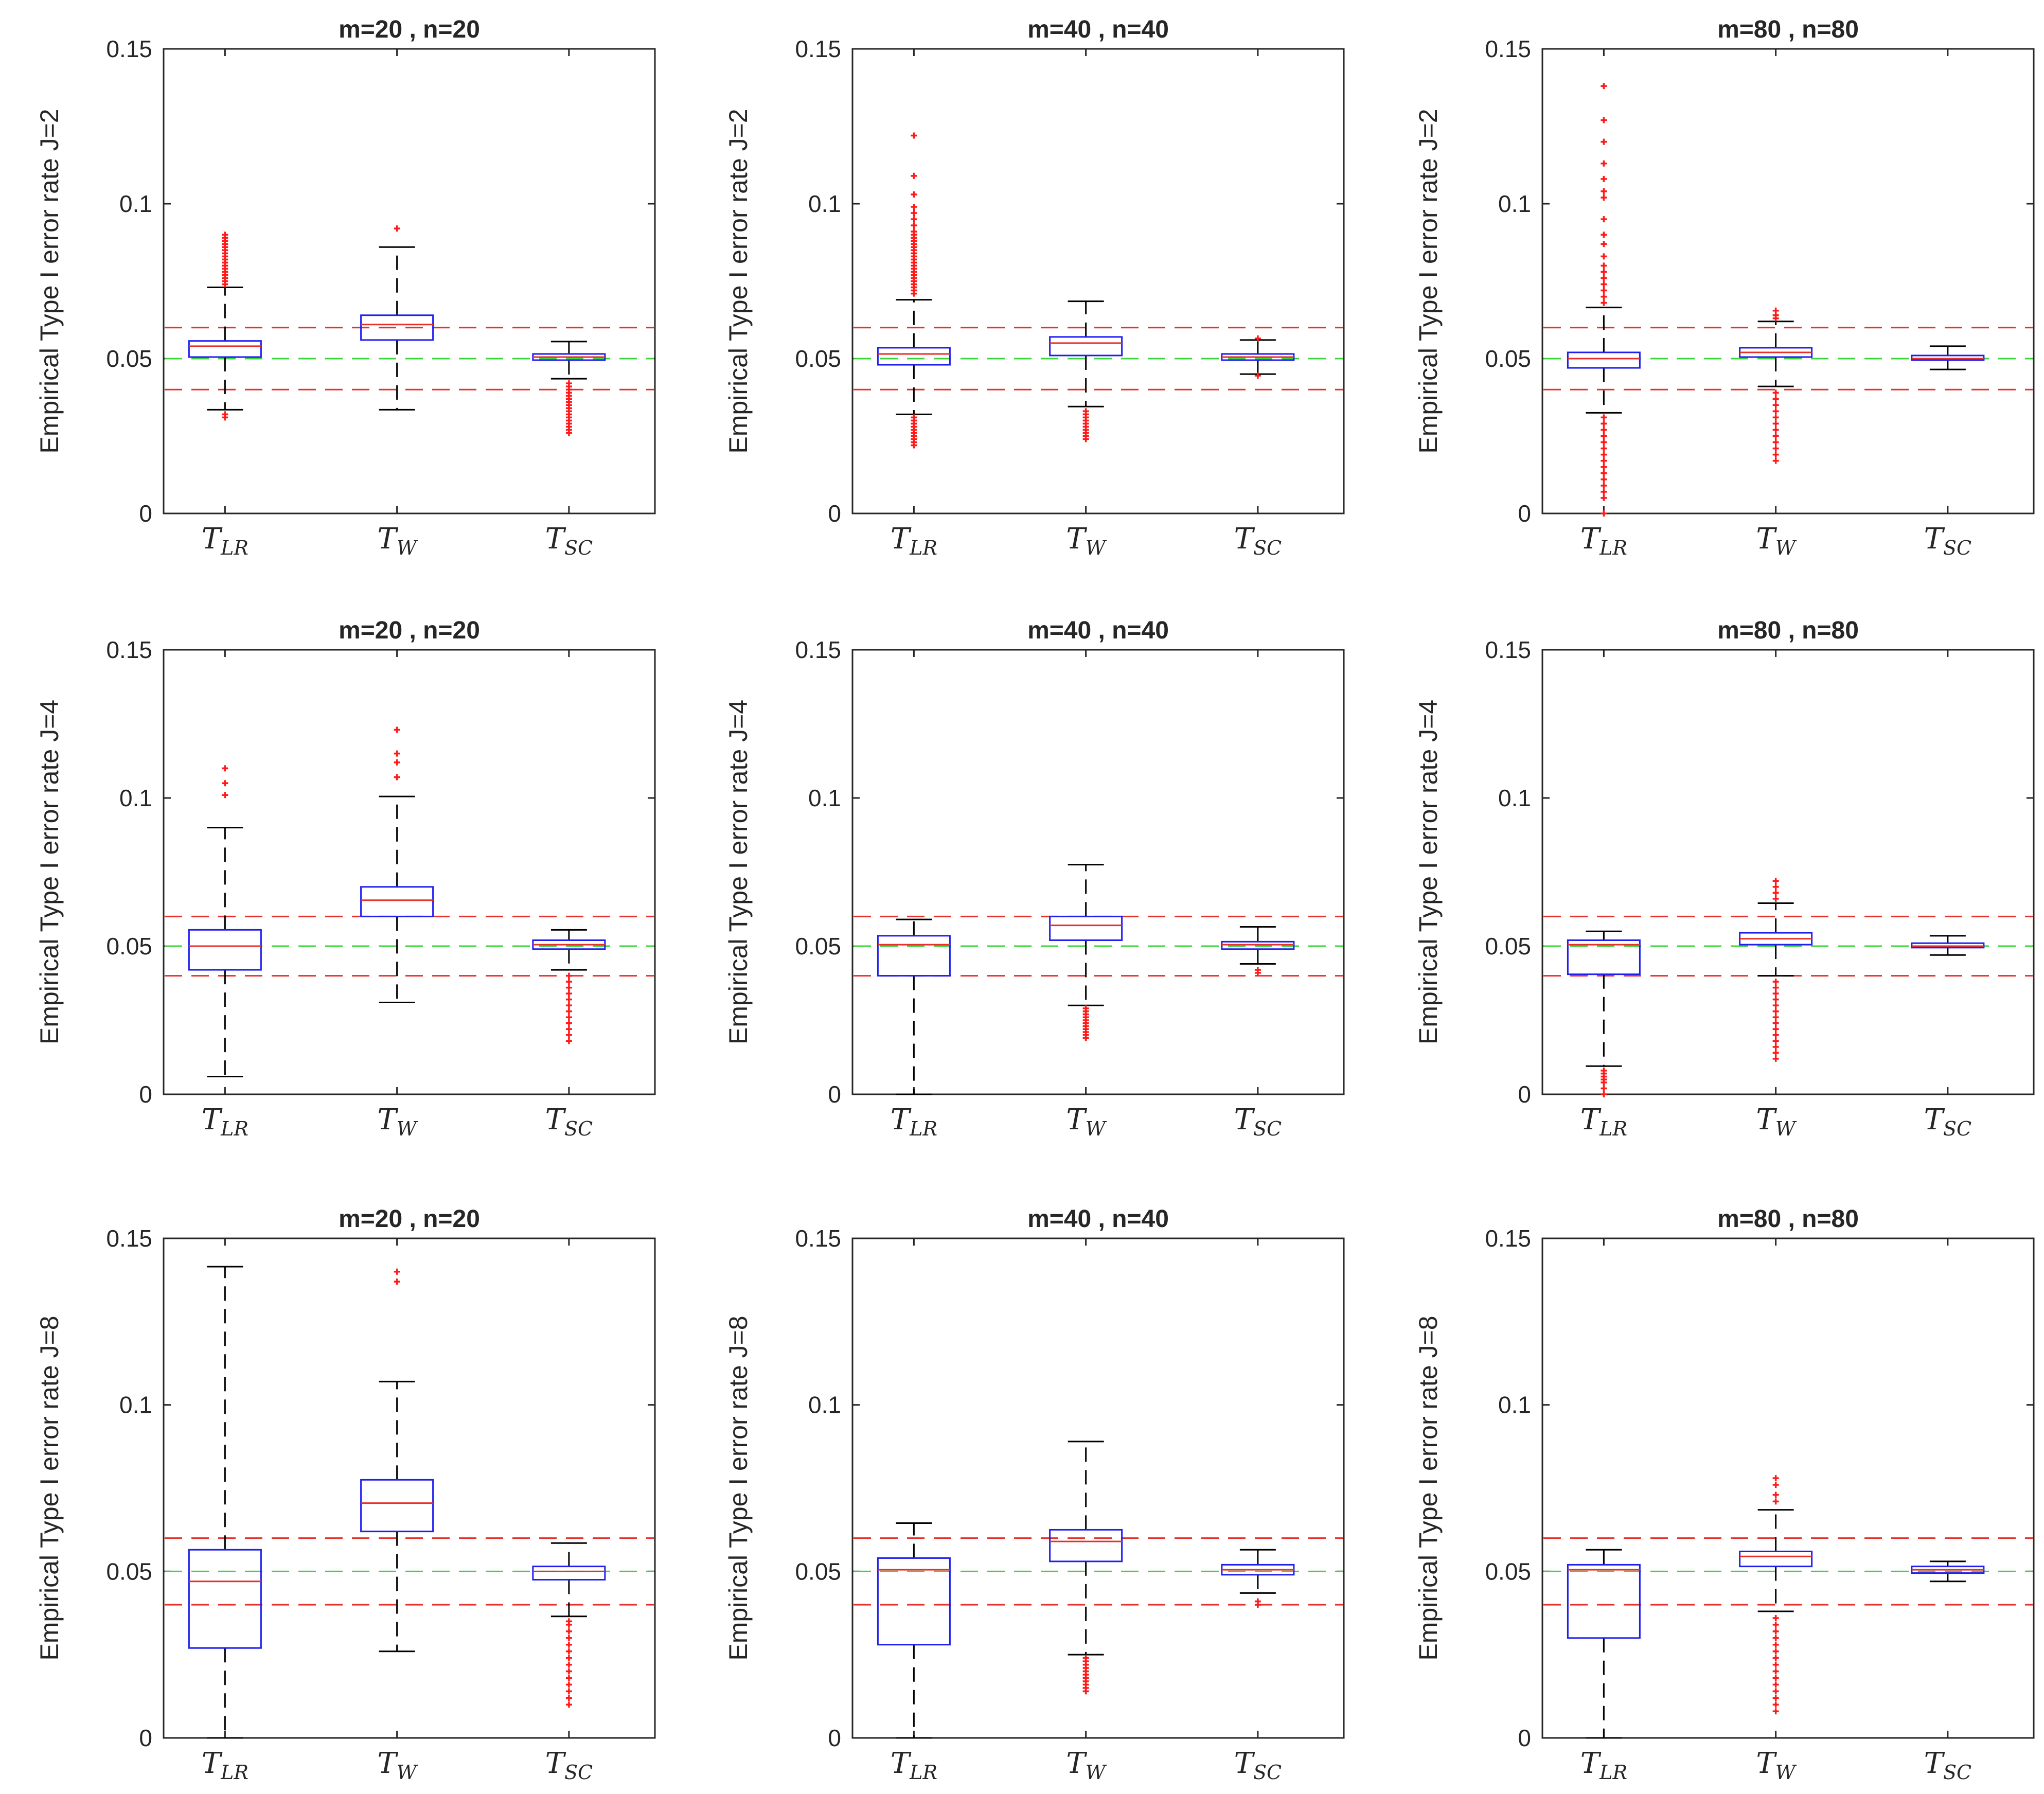 This screenshot has width=2044, height=1794. What do you see at coordinates (834, 1738) in the screenshot?
I see `y-tick-label: 0` at bounding box center [834, 1738].